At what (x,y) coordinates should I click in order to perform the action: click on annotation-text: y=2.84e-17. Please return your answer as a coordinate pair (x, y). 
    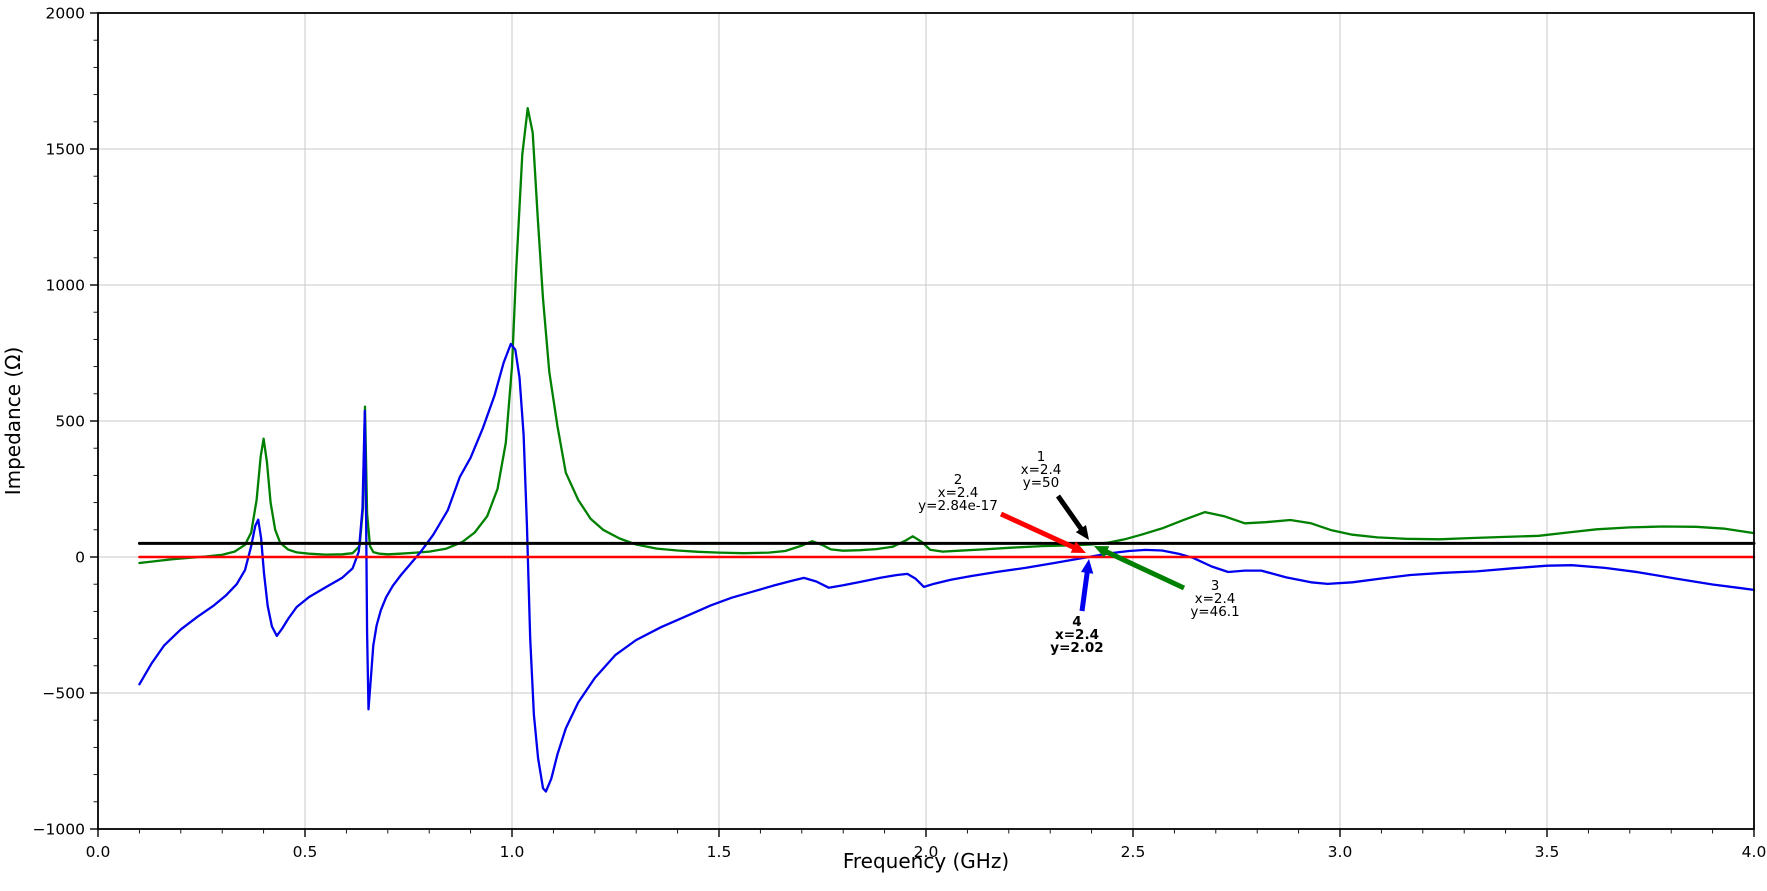
    Looking at the image, I should click on (958, 506).